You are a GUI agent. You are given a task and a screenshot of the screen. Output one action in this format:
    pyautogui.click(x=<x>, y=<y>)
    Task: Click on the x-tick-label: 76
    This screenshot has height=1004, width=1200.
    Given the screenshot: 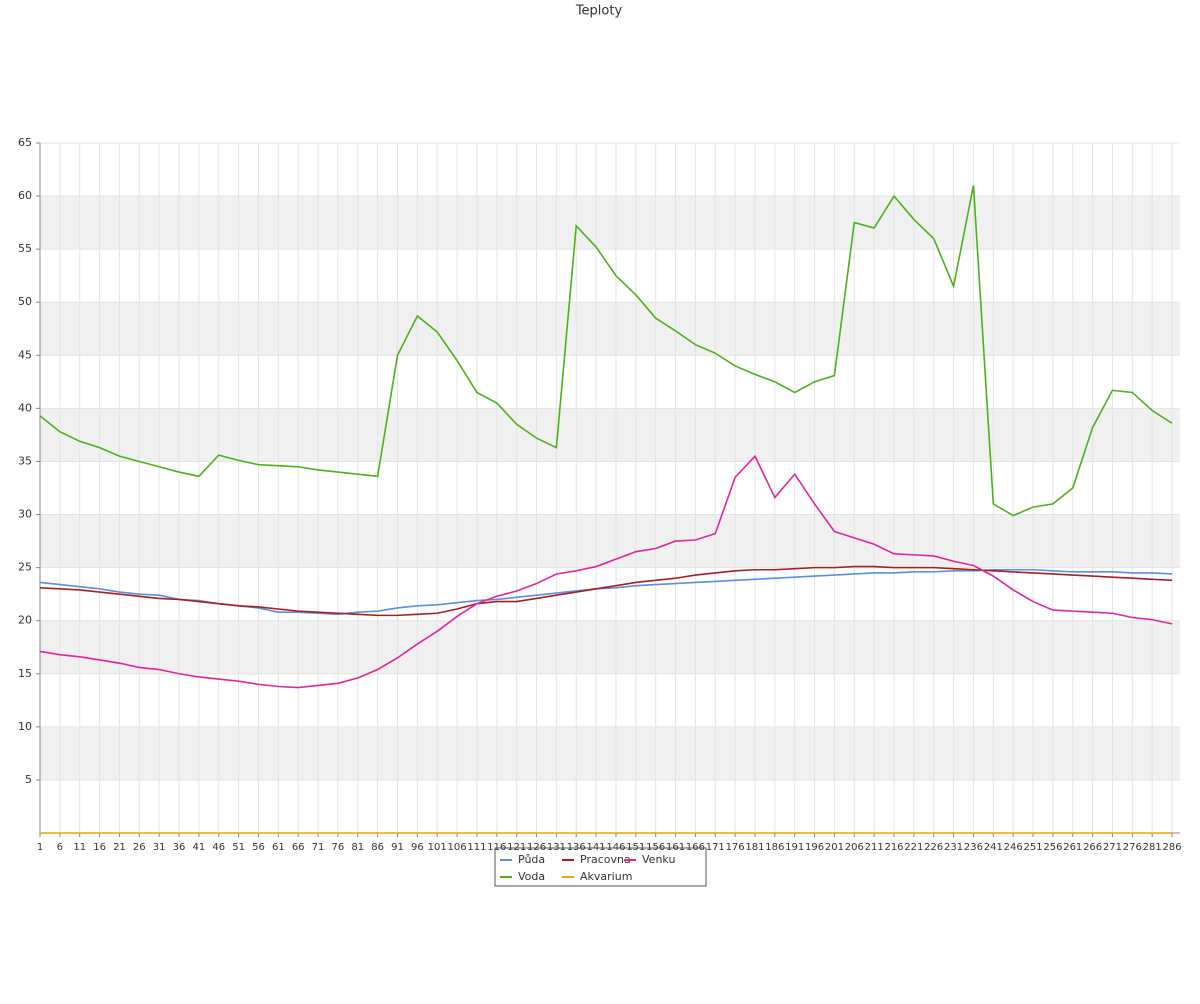 What is the action you would take?
    pyautogui.click(x=338, y=847)
    